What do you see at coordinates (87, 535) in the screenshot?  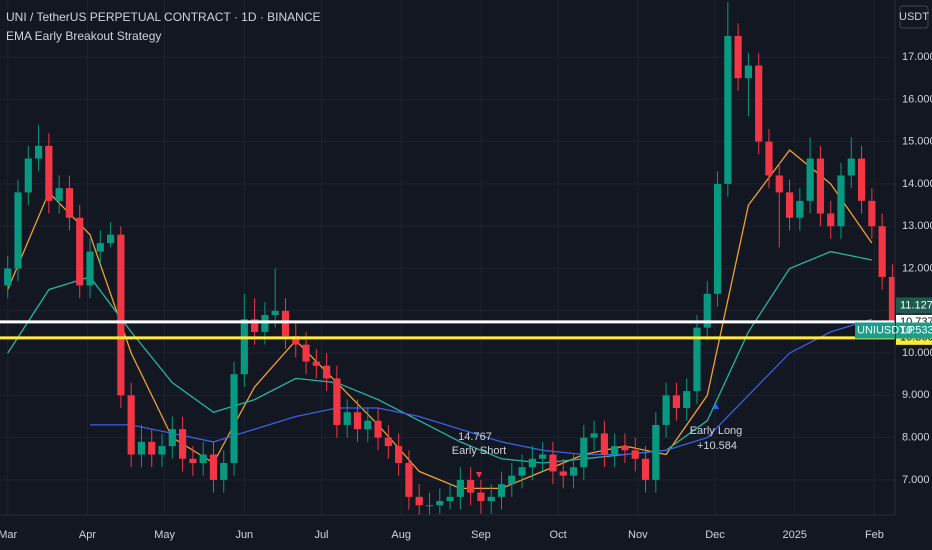 I see `x-tick-label: Apr` at bounding box center [87, 535].